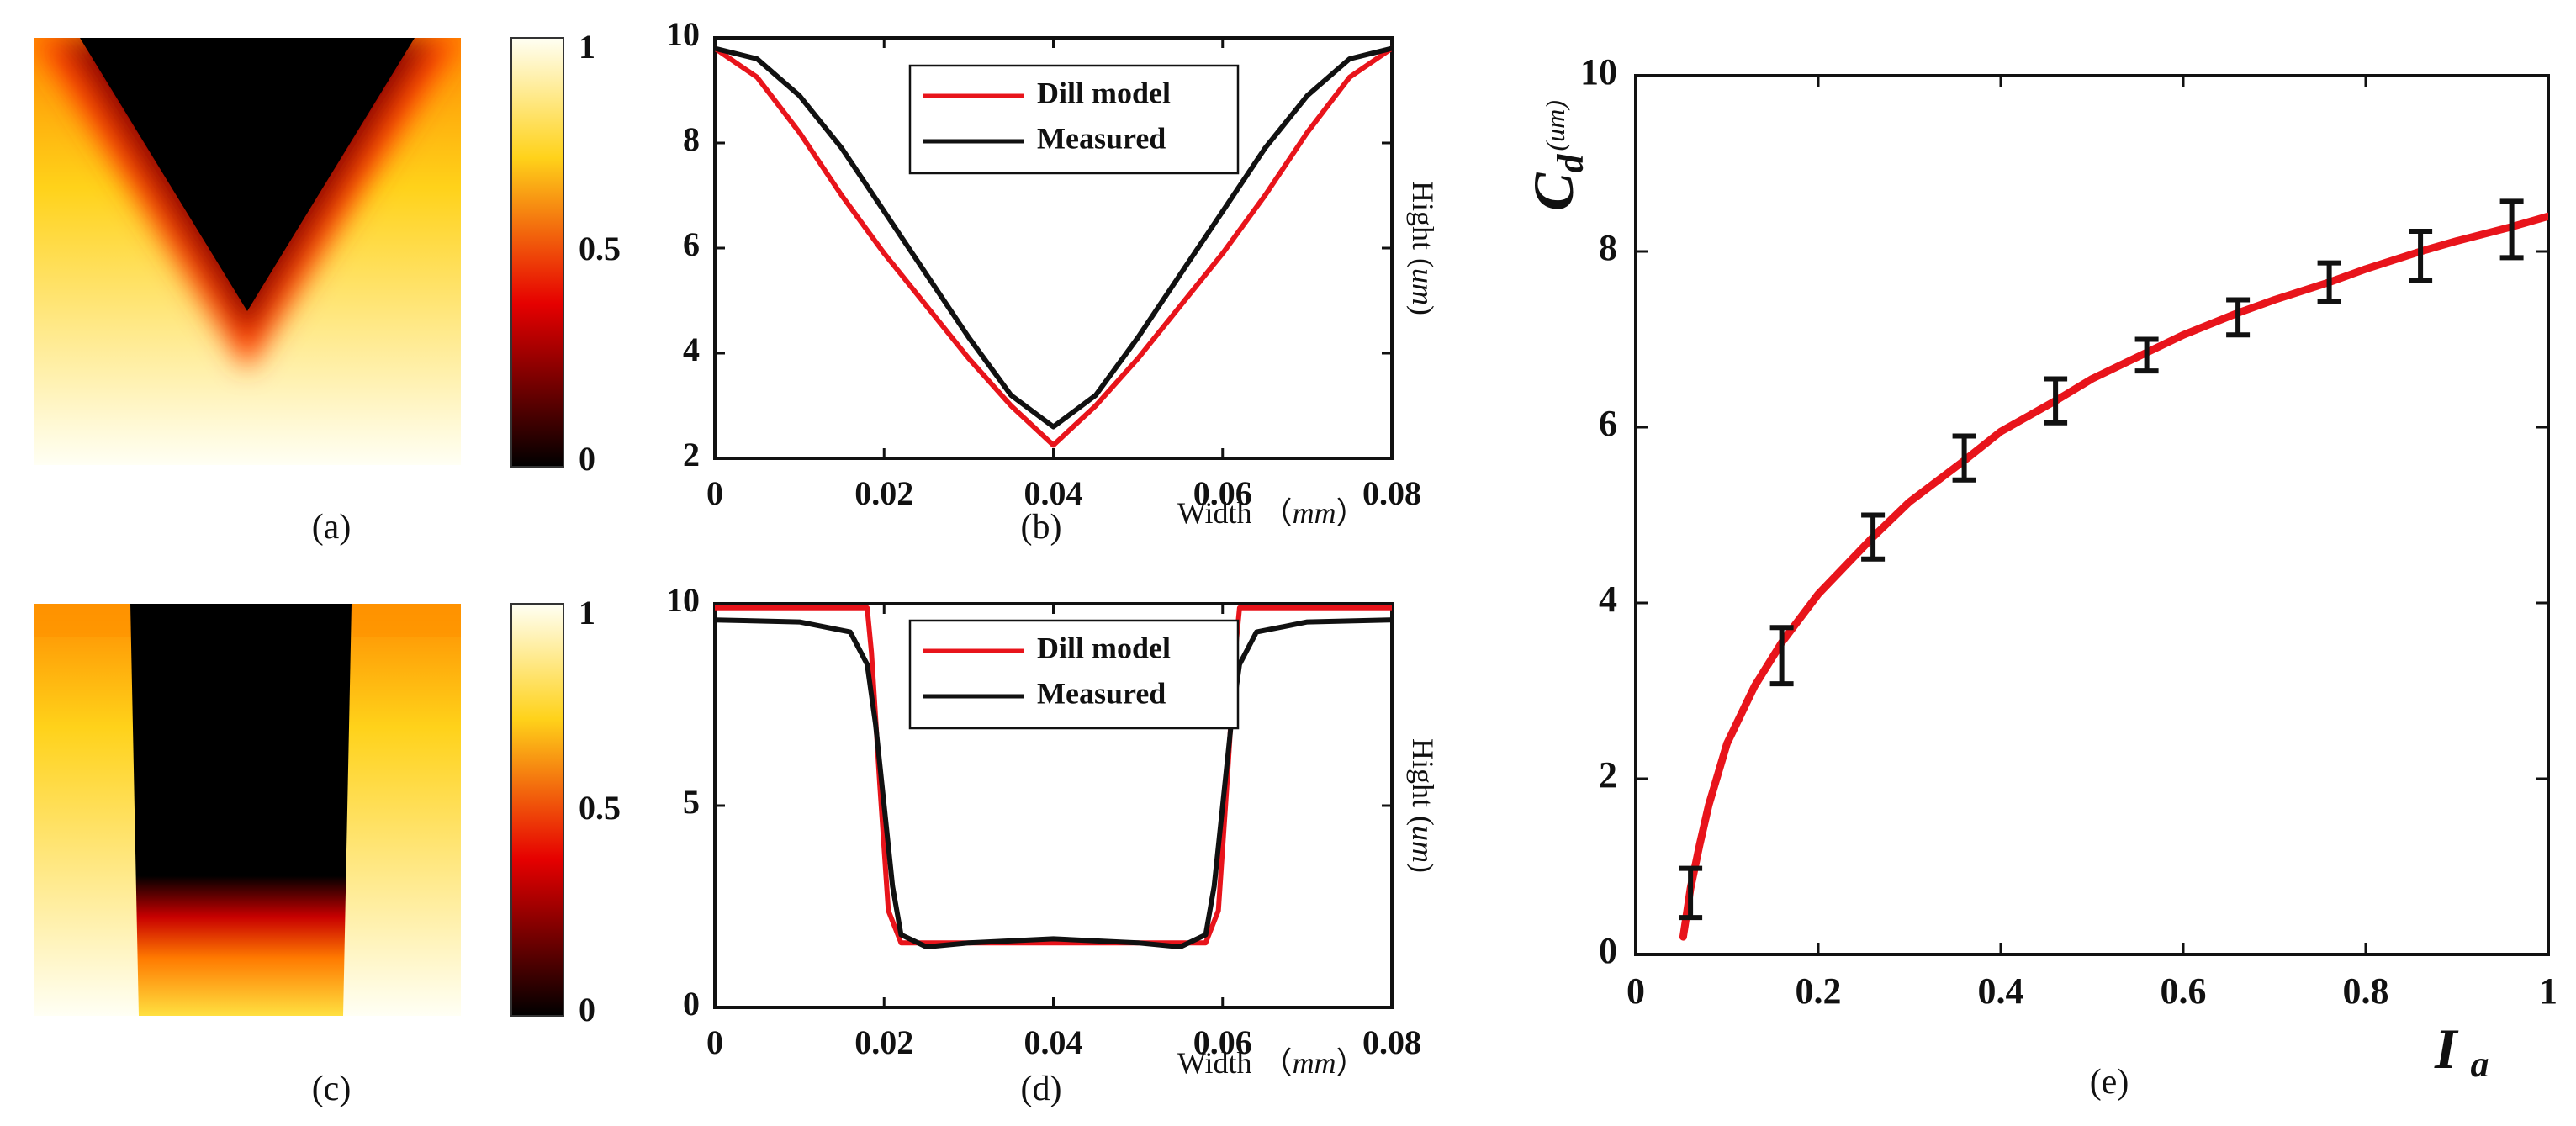  Describe the element at coordinates (691, 802) in the screenshot. I see `y-tick-label-d: 5` at that location.